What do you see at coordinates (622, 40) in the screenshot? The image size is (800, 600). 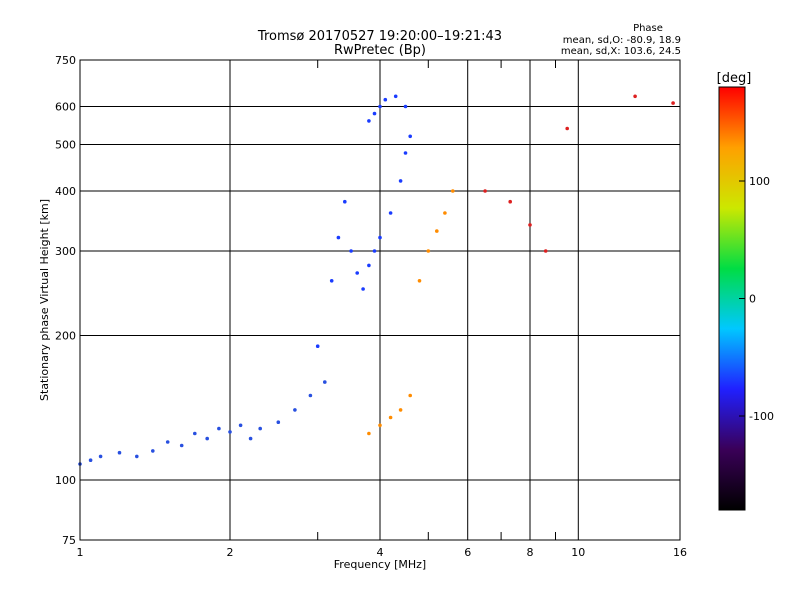 I see `stats-line-o: mean, sd,O: -80.9, 18.9` at bounding box center [622, 40].